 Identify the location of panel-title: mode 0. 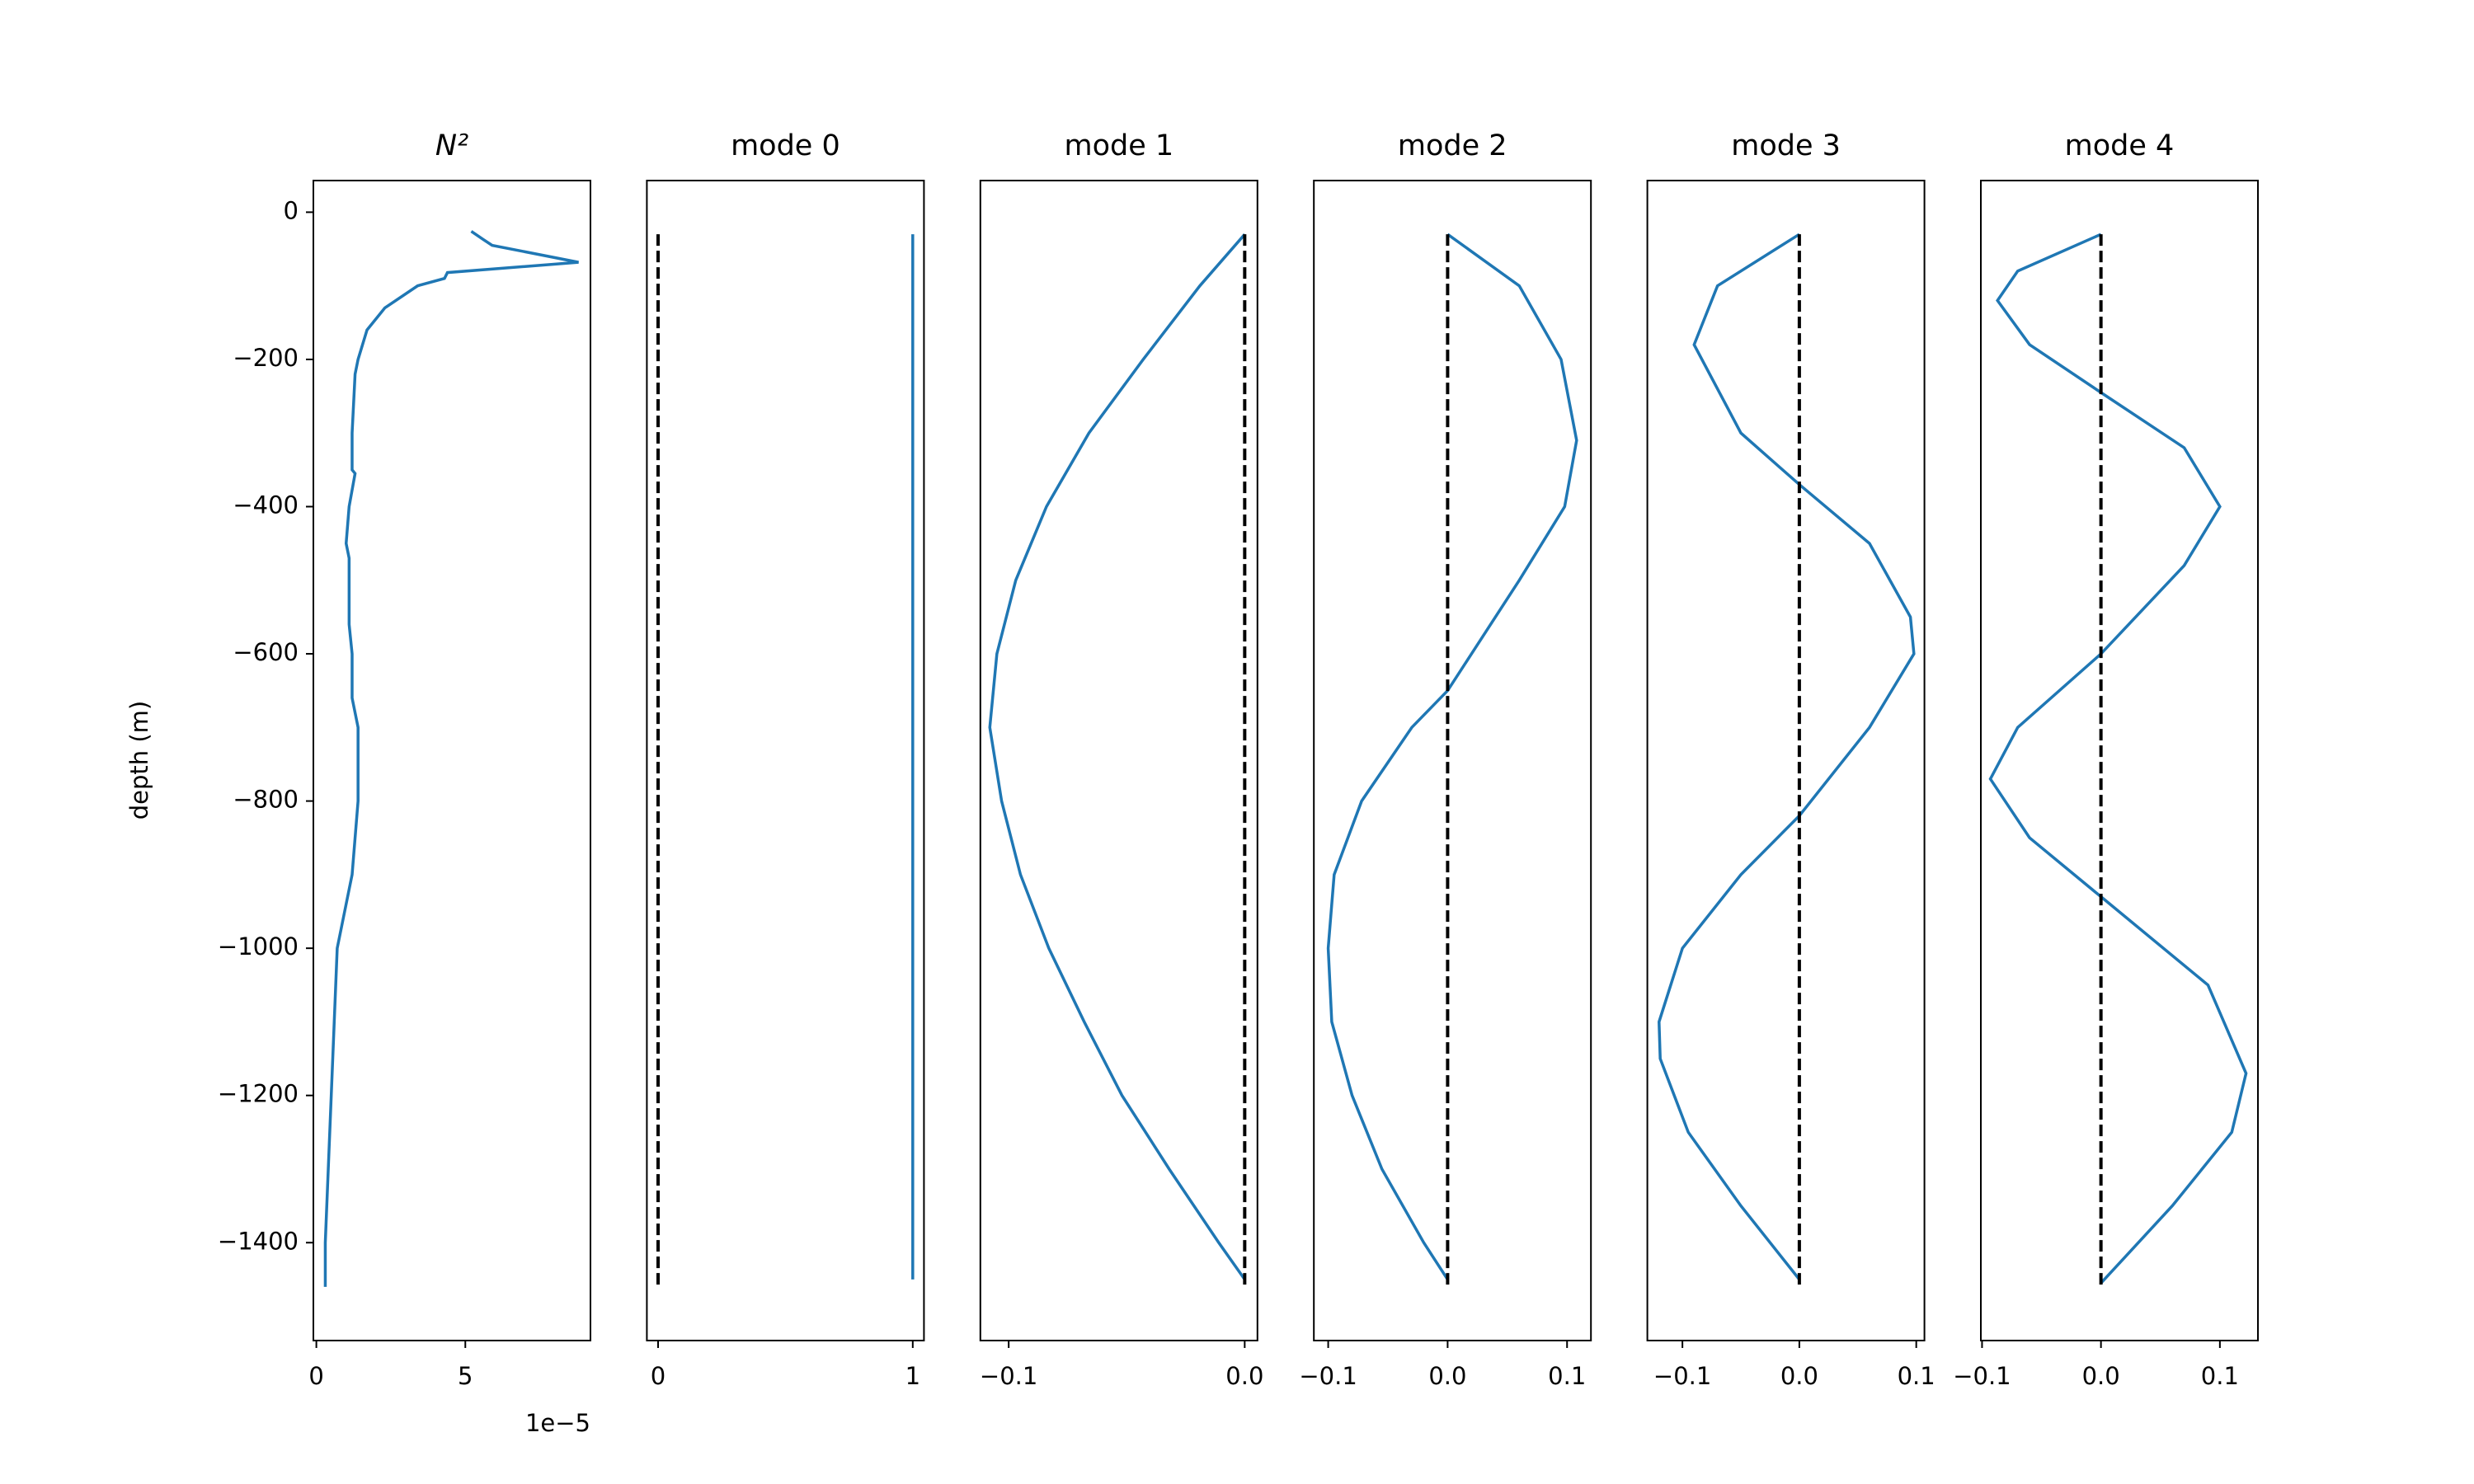
(785, 145).